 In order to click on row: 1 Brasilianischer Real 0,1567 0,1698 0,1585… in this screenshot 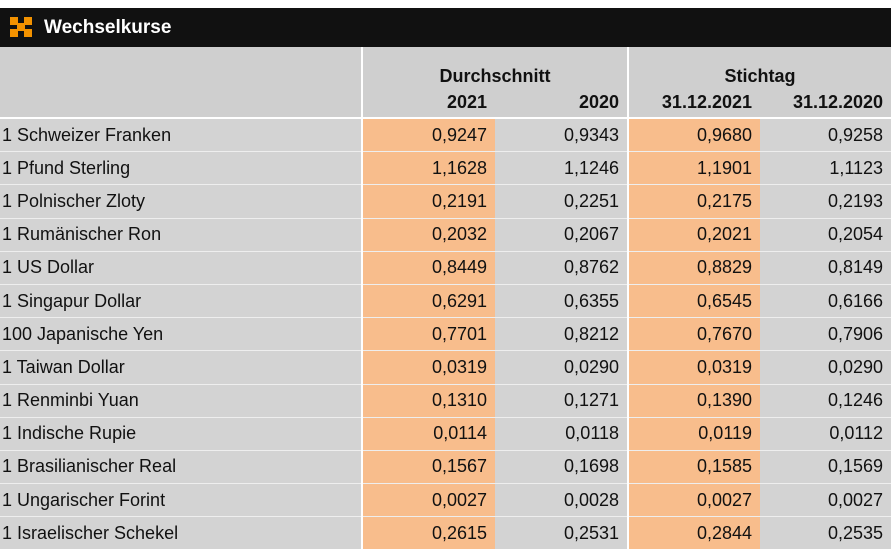, I will do `click(445, 466)`.